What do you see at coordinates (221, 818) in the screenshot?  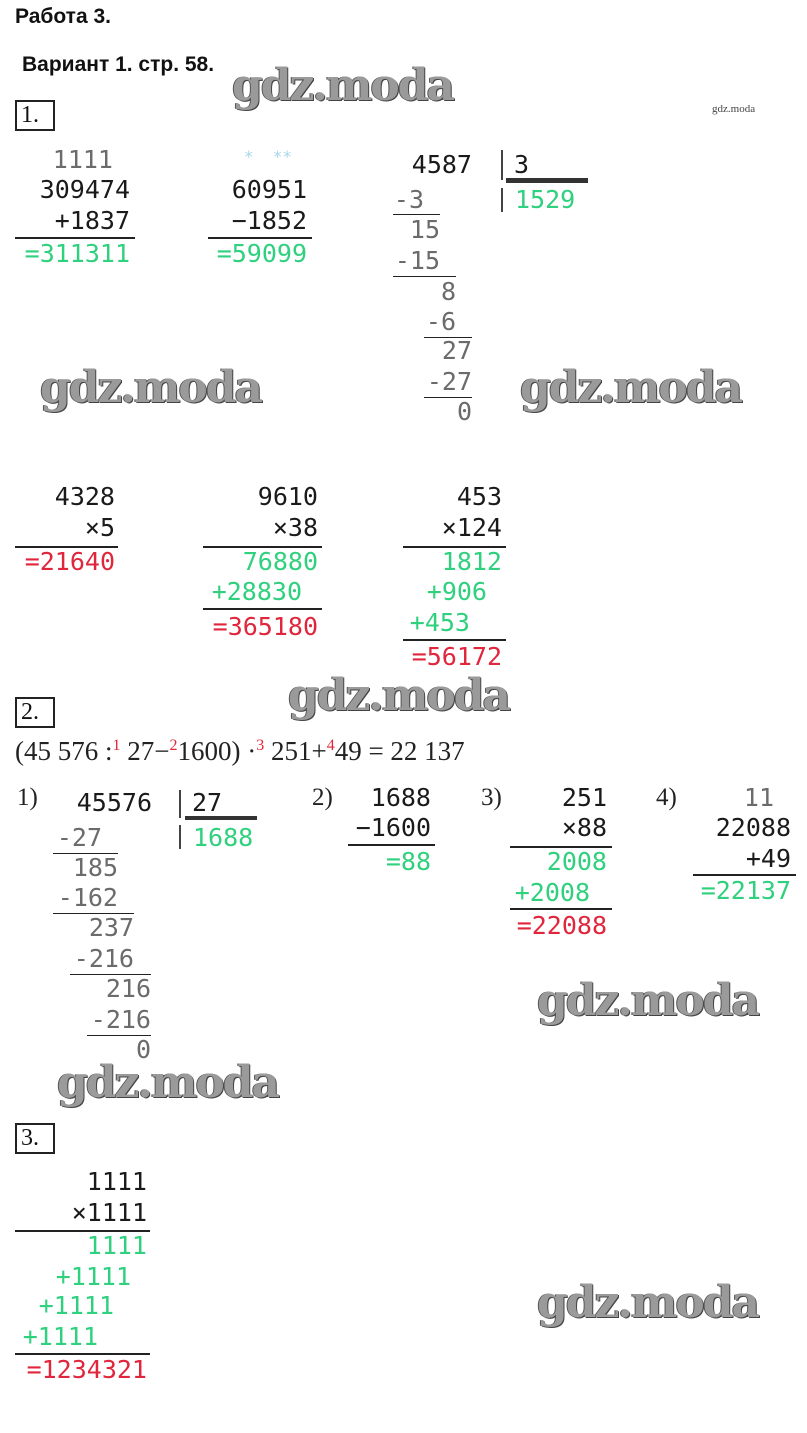 I see `divisor-line` at bounding box center [221, 818].